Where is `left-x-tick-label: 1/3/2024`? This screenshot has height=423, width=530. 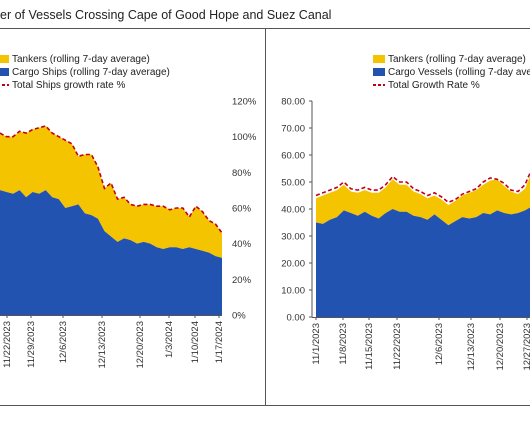
left-x-tick-label: 1/3/2024 is located at coordinates (169, 339).